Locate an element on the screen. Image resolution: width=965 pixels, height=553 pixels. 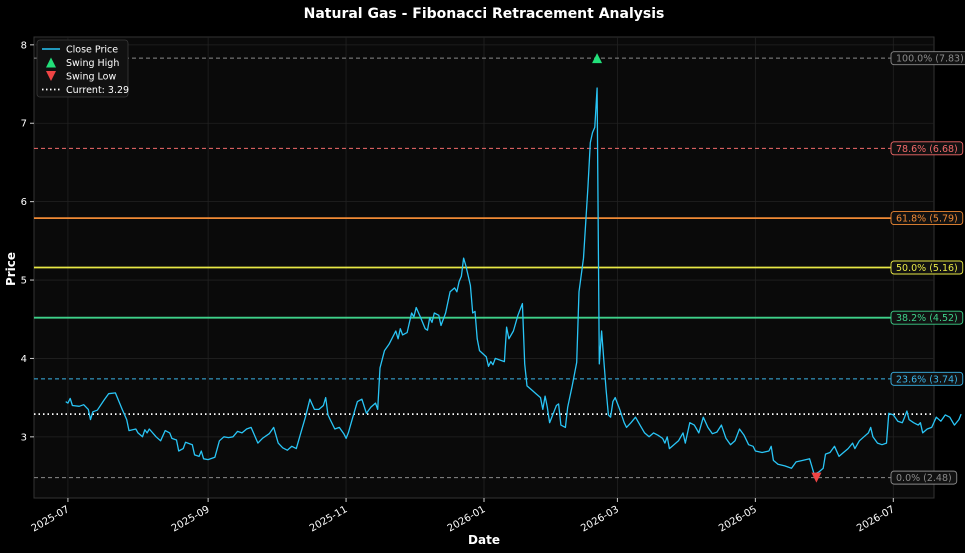
legend-close-price-label: Close Price is located at coordinates (92, 50).